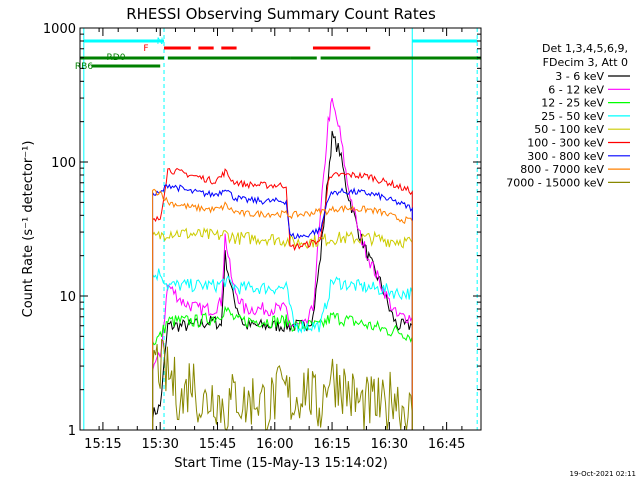 The image size is (640, 480). What do you see at coordinates (102, 444) in the screenshot?
I see `x-tick-label: 15:15` at bounding box center [102, 444].